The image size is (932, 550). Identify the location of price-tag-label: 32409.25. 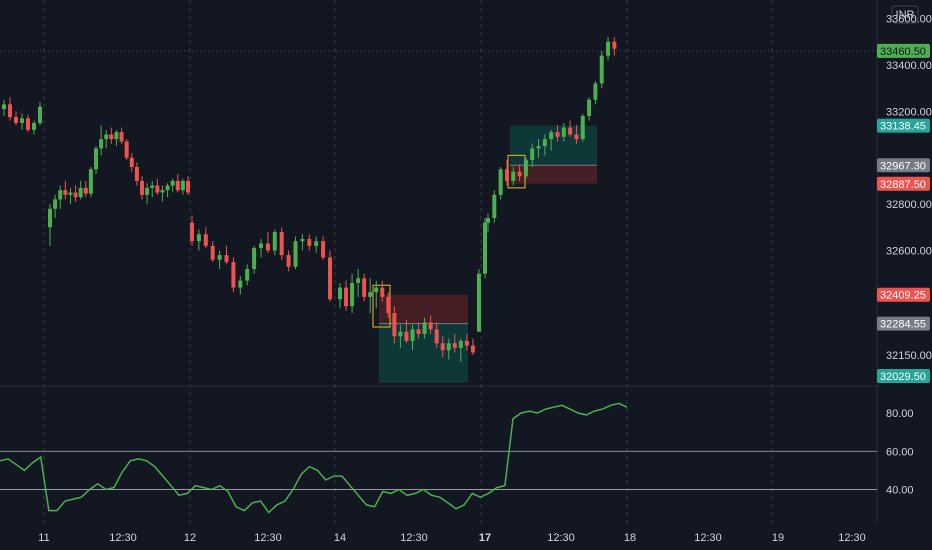
(903, 296).